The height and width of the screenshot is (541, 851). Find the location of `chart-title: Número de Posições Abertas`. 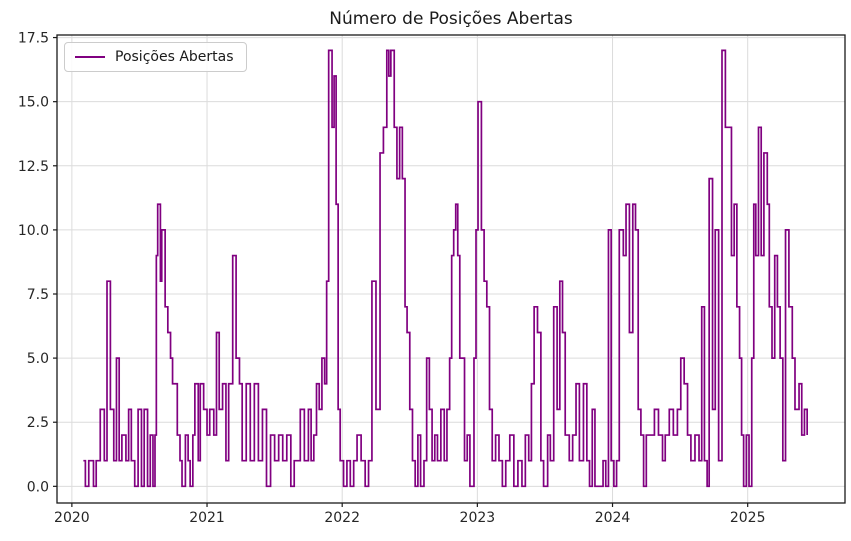

chart-title: Número de Posições Abertas is located at coordinates (451, 19).